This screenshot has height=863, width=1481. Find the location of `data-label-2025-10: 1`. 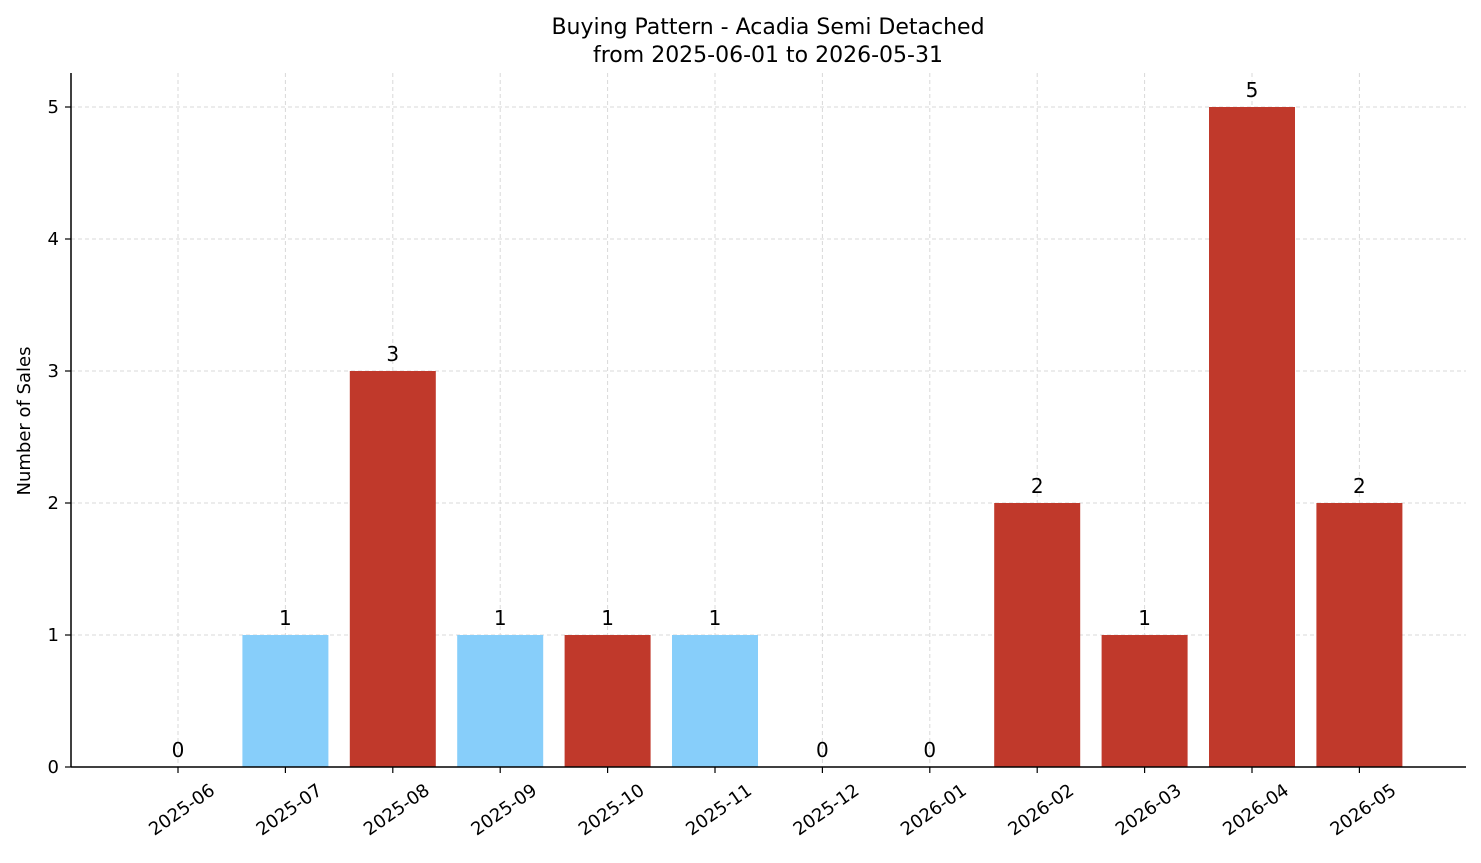

data-label-2025-10: 1 is located at coordinates (607, 618).